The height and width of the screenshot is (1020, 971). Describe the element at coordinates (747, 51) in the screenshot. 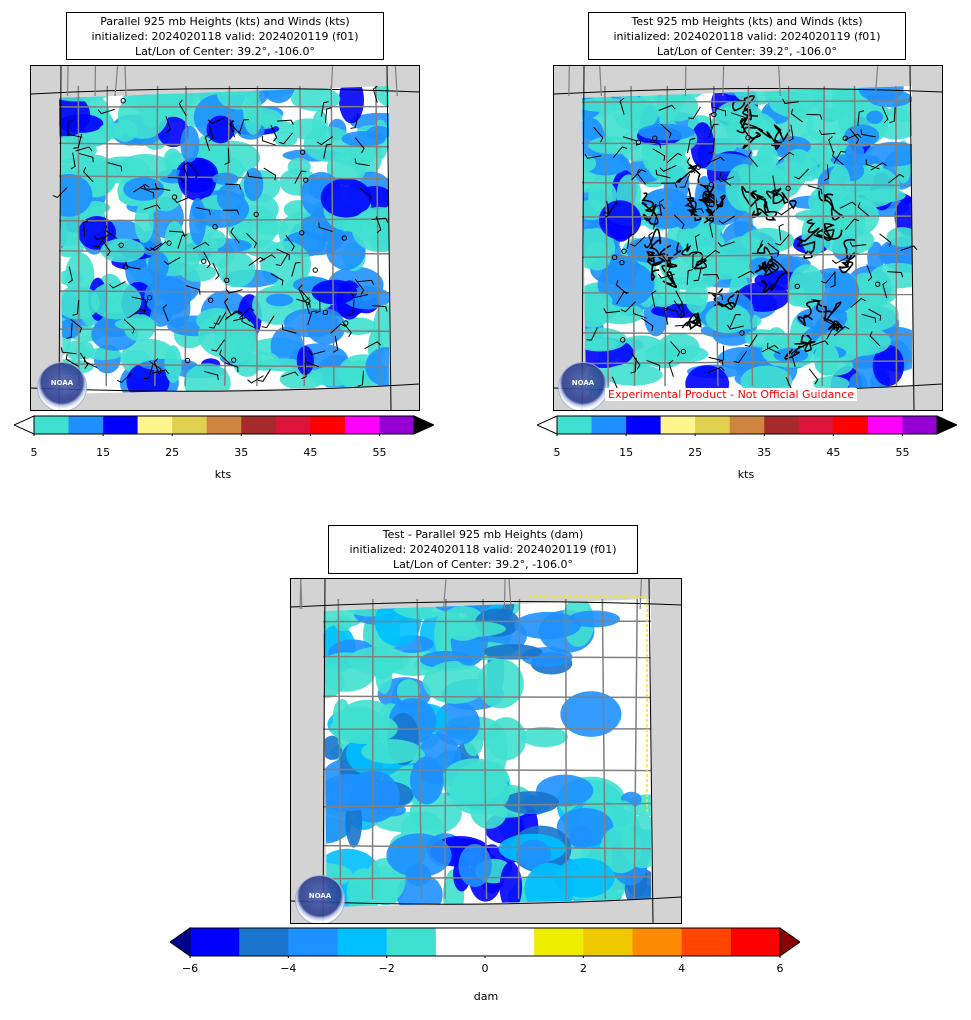

I see `panel-test-title-line3: Lat/Lon of Center: 39.2°, -106.0°` at that location.